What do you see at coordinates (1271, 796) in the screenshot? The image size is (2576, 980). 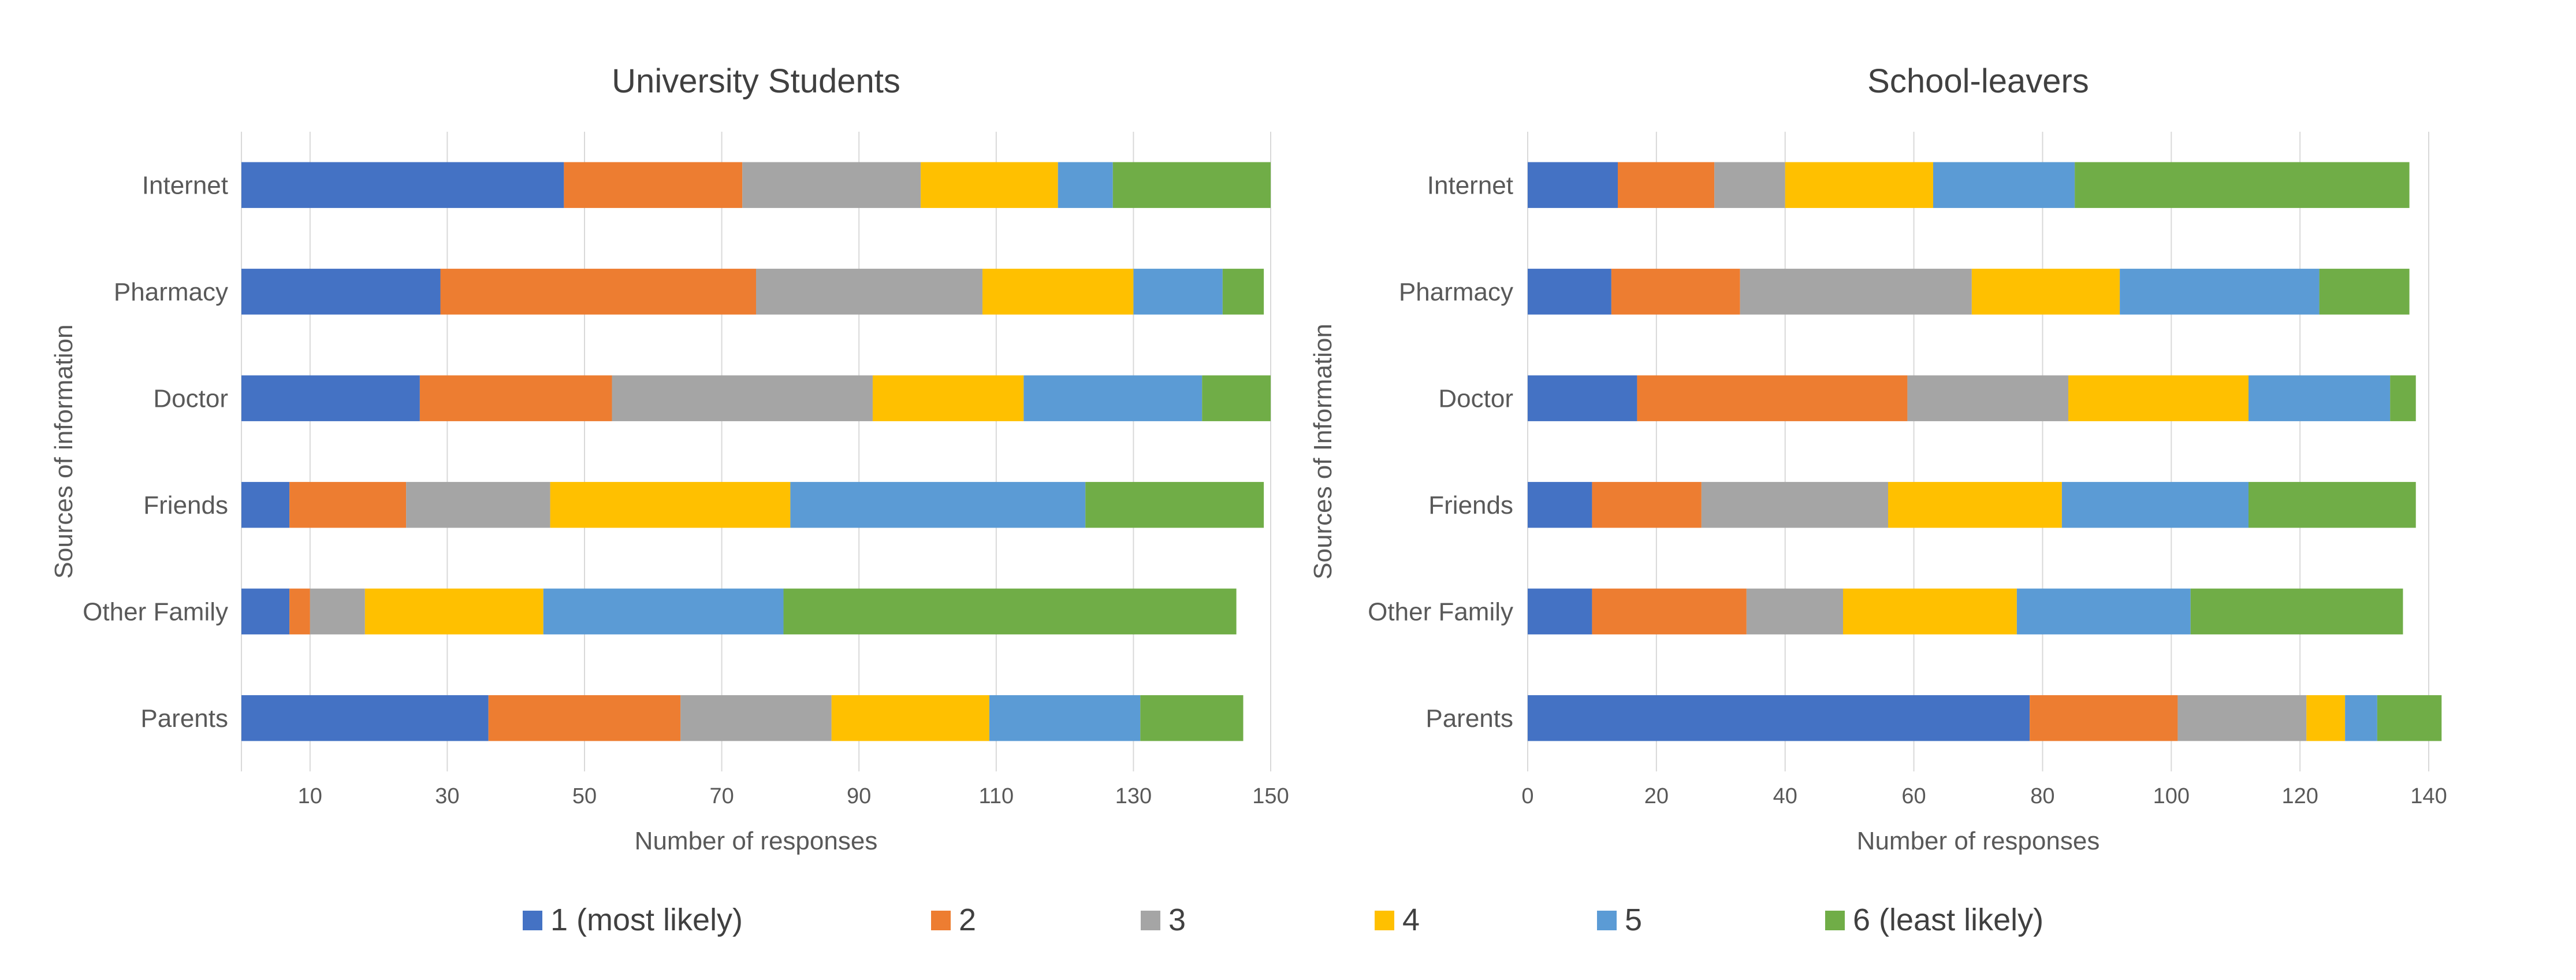 I see `x-tick-label: 150` at bounding box center [1271, 796].